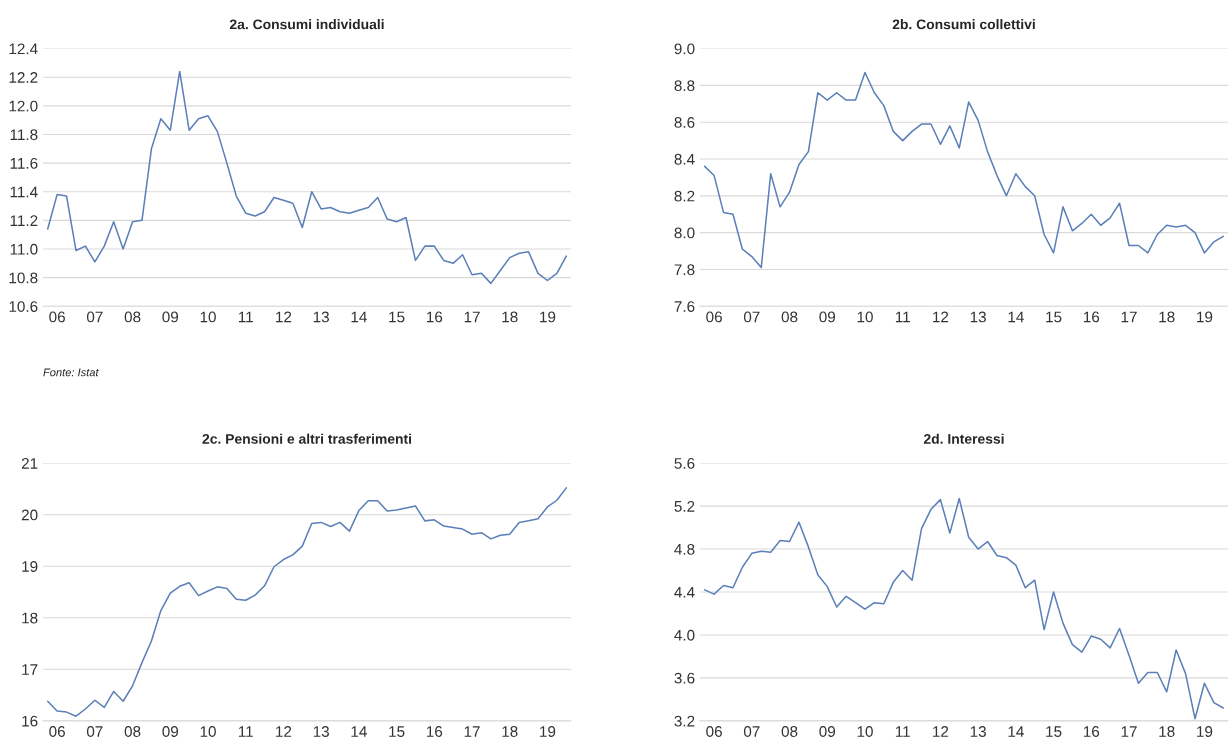 The width and height of the screenshot is (1228, 747). What do you see at coordinates (30, 721) in the screenshot?
I see `y-tick-label: 16` at bounding box center [30, 721].